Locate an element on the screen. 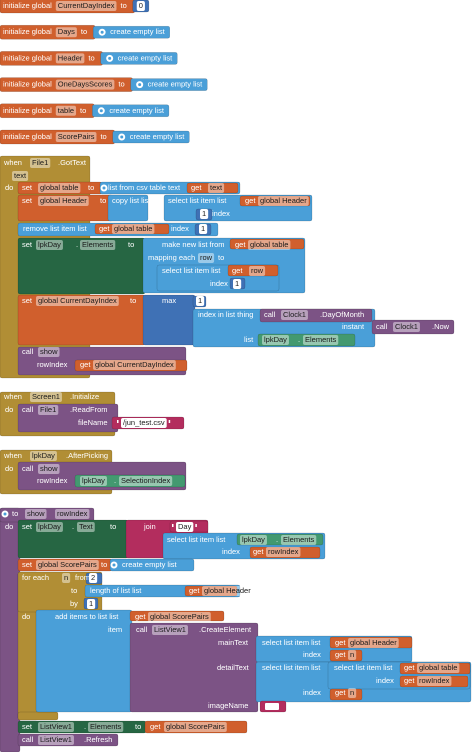 Image resolution: width=474 pixels, height=752 pixels. dropdown-label: Text is located at coordinates (86, 526).